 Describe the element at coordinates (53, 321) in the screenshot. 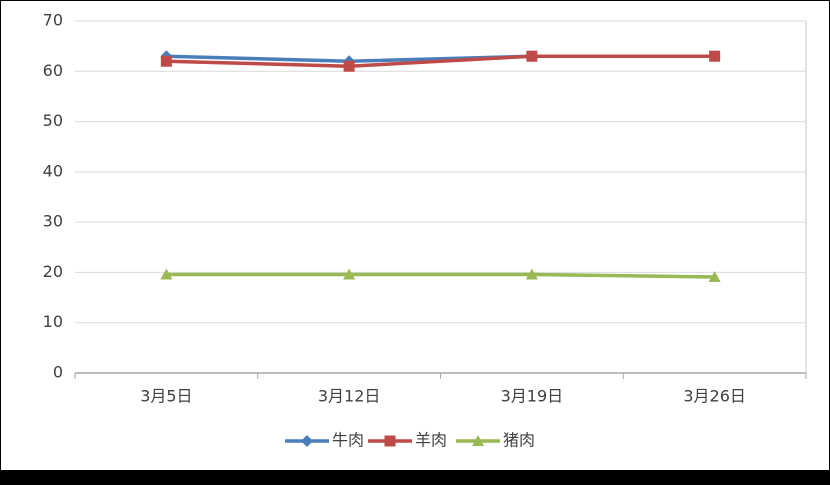

I see `y-tick-label: 10` at that location.